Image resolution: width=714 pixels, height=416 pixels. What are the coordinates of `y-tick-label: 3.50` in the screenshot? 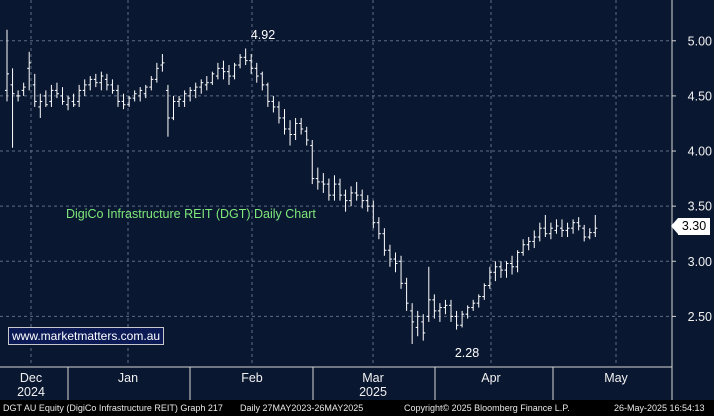 It's located at (700, 207).